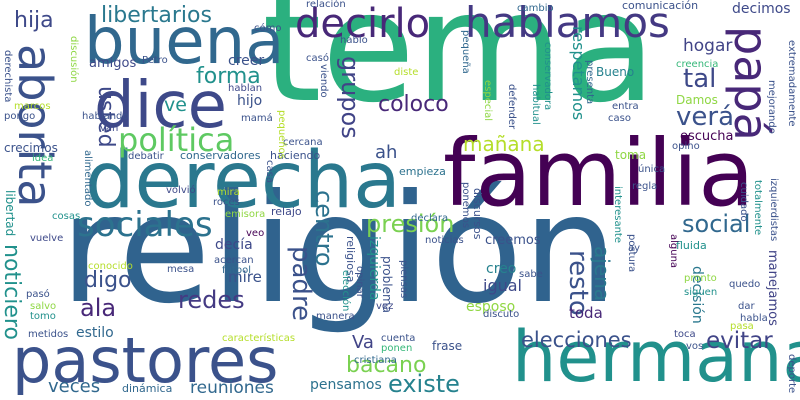  What do you see at coordinates (465, 52) in the screenshot?
I see `word: pequeña` at bounding box center [465, 52].